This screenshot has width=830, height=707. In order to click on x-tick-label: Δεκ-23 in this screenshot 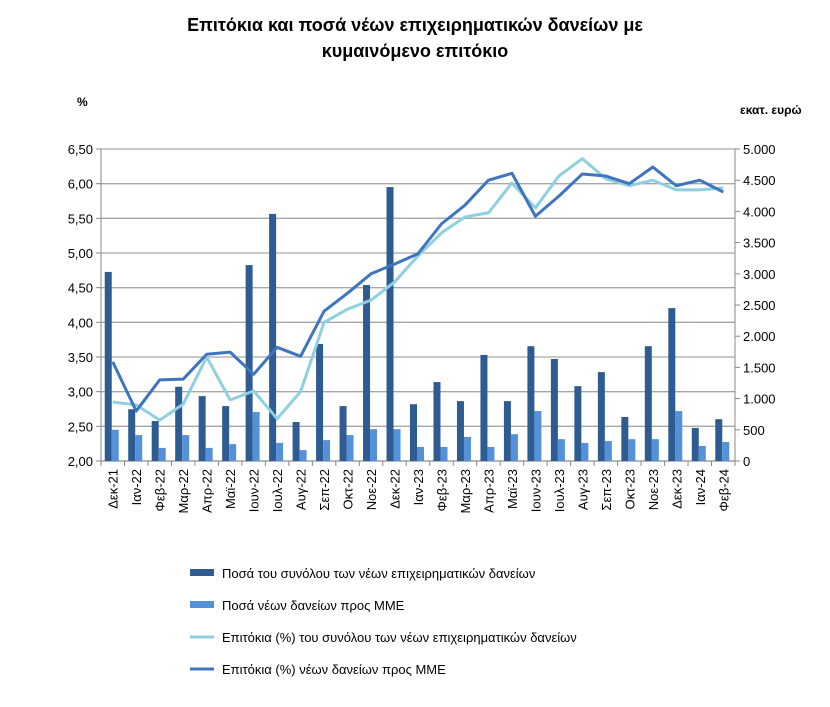, I will do `click(676, 489)`.